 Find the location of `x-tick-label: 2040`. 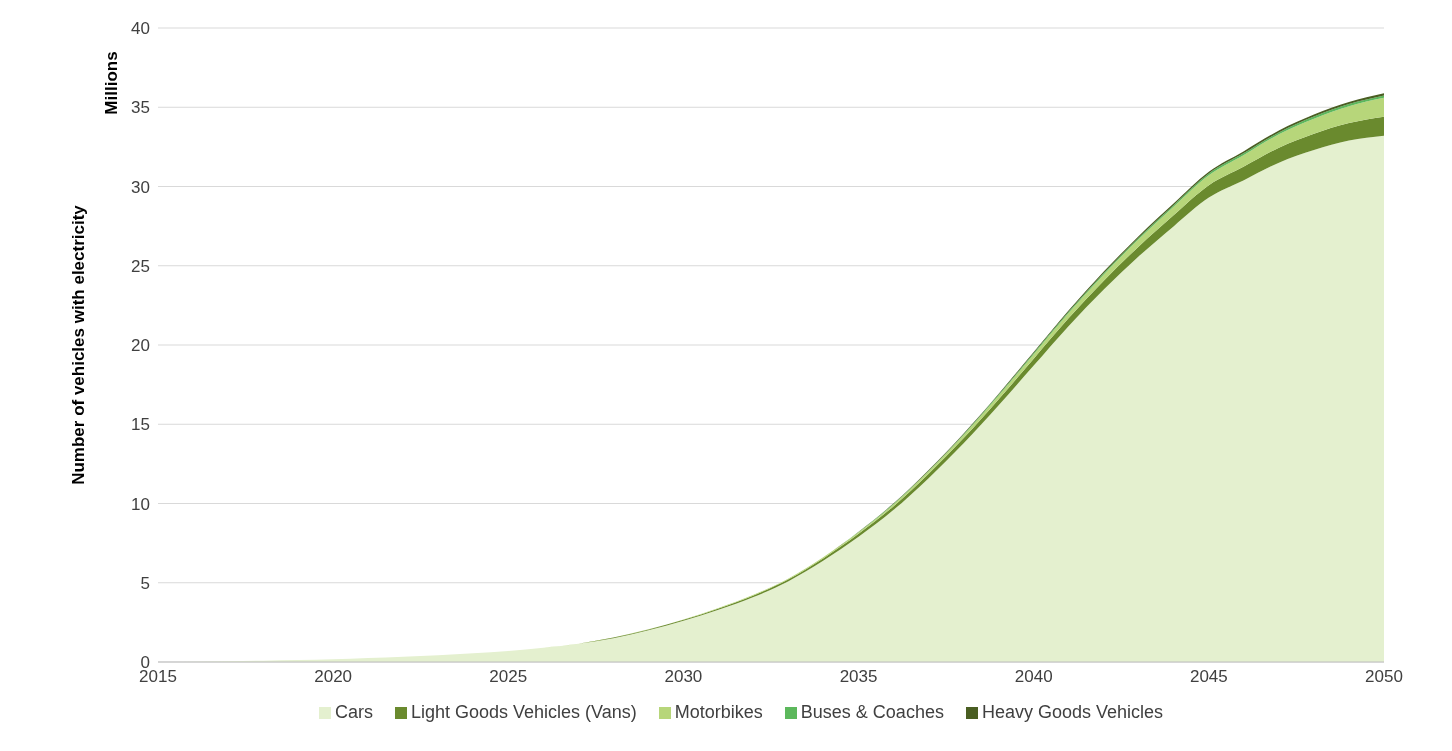

x-tick-label: 2040 is located at coordinates (1033, 677).